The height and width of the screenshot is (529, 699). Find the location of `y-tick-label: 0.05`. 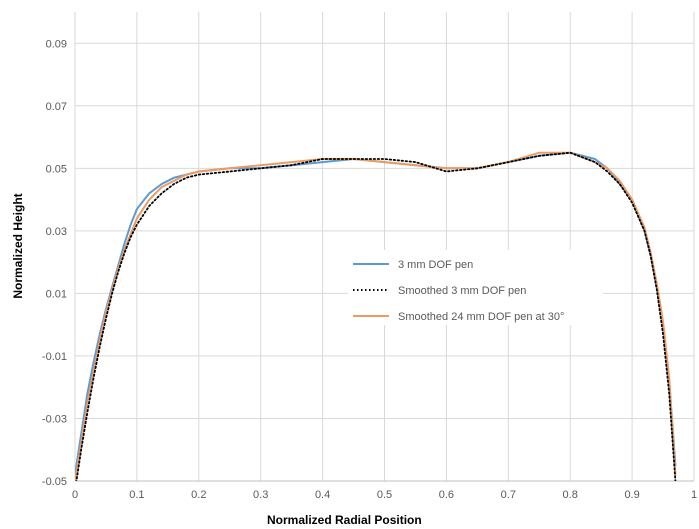

y-tick-label: 0.05 is located at coordinates (56, 169).